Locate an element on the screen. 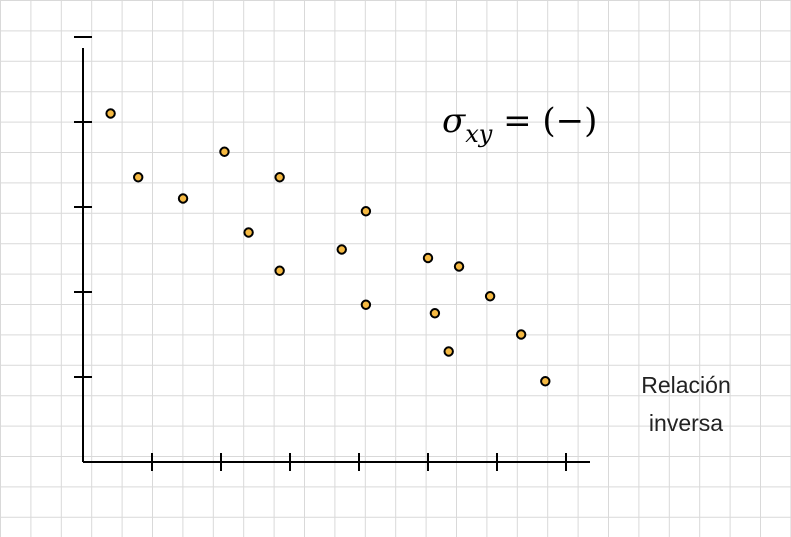  covariance-formula: σxy = (−) is located at coordinates (519, 124).